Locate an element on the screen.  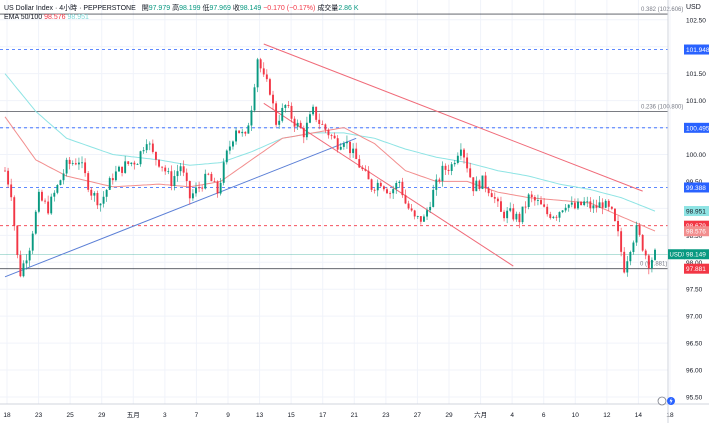
misc-icons is located at coordinates (666, 401).